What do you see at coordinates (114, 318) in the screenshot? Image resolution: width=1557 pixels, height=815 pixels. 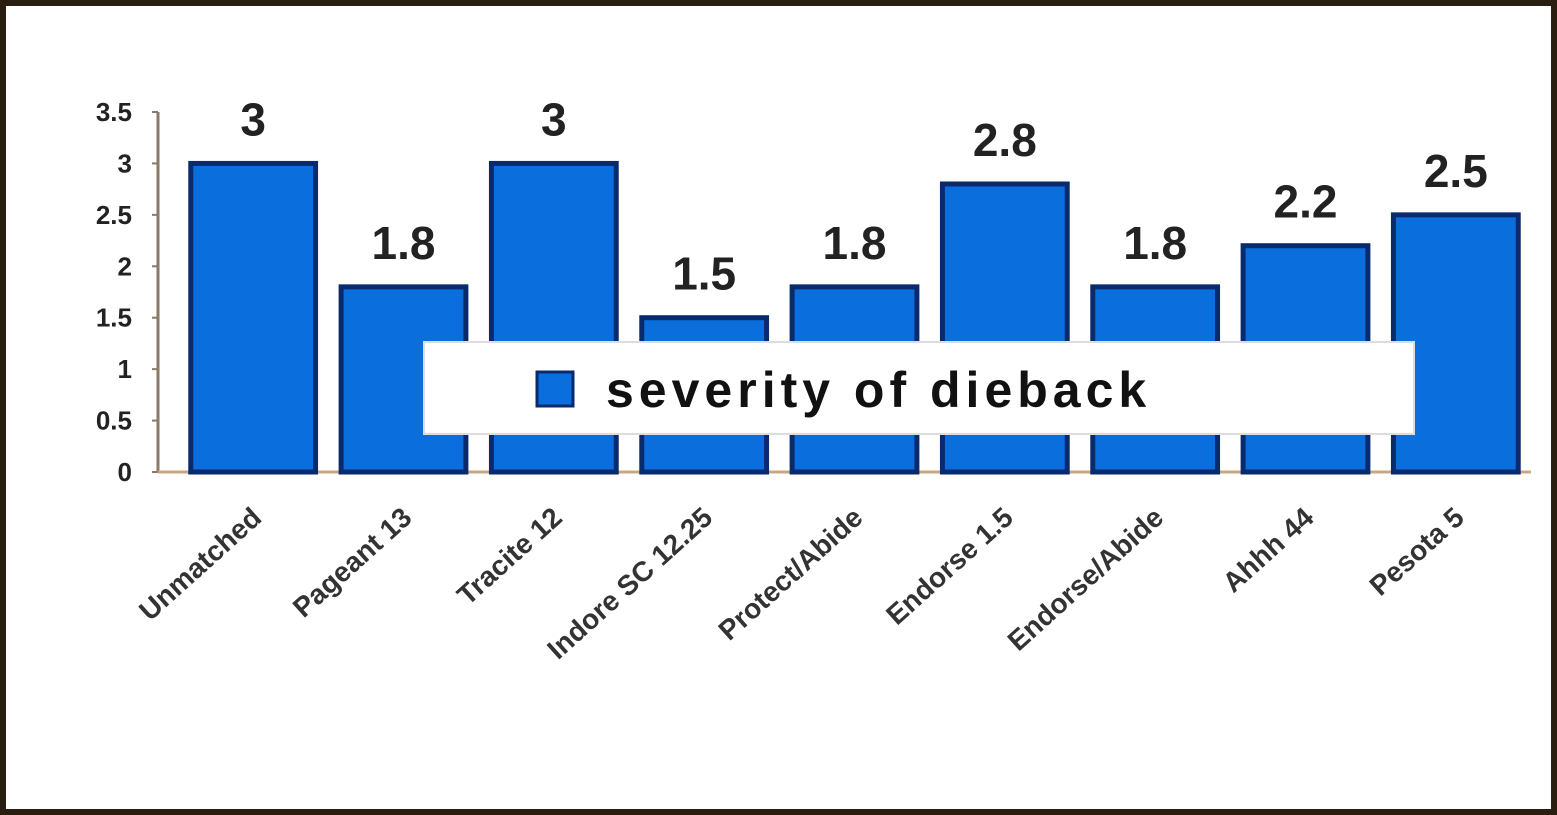 I see `y-tick-label: 1.5` at bounding box center [114, 318].